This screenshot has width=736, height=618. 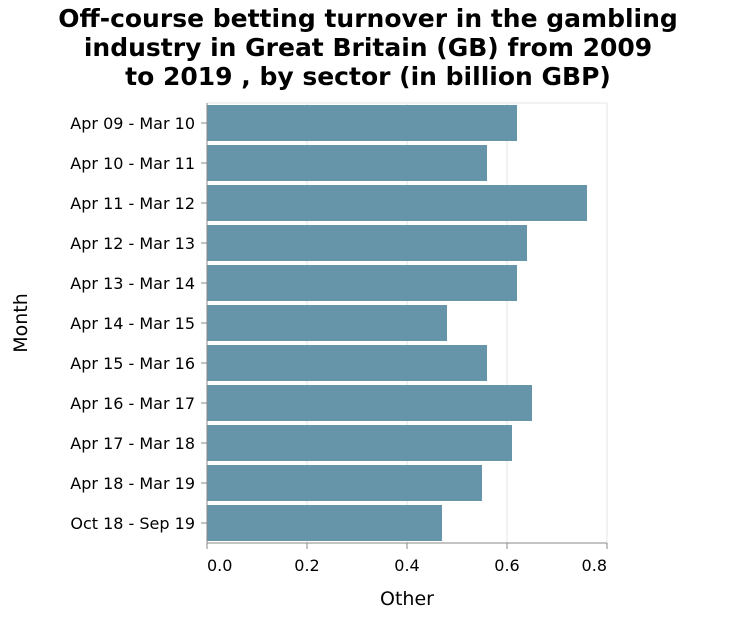 What do you see at coordinates (407, 599) in the screenshot?
I see `x-axis-title: Other` at bounding box center [407, 599].